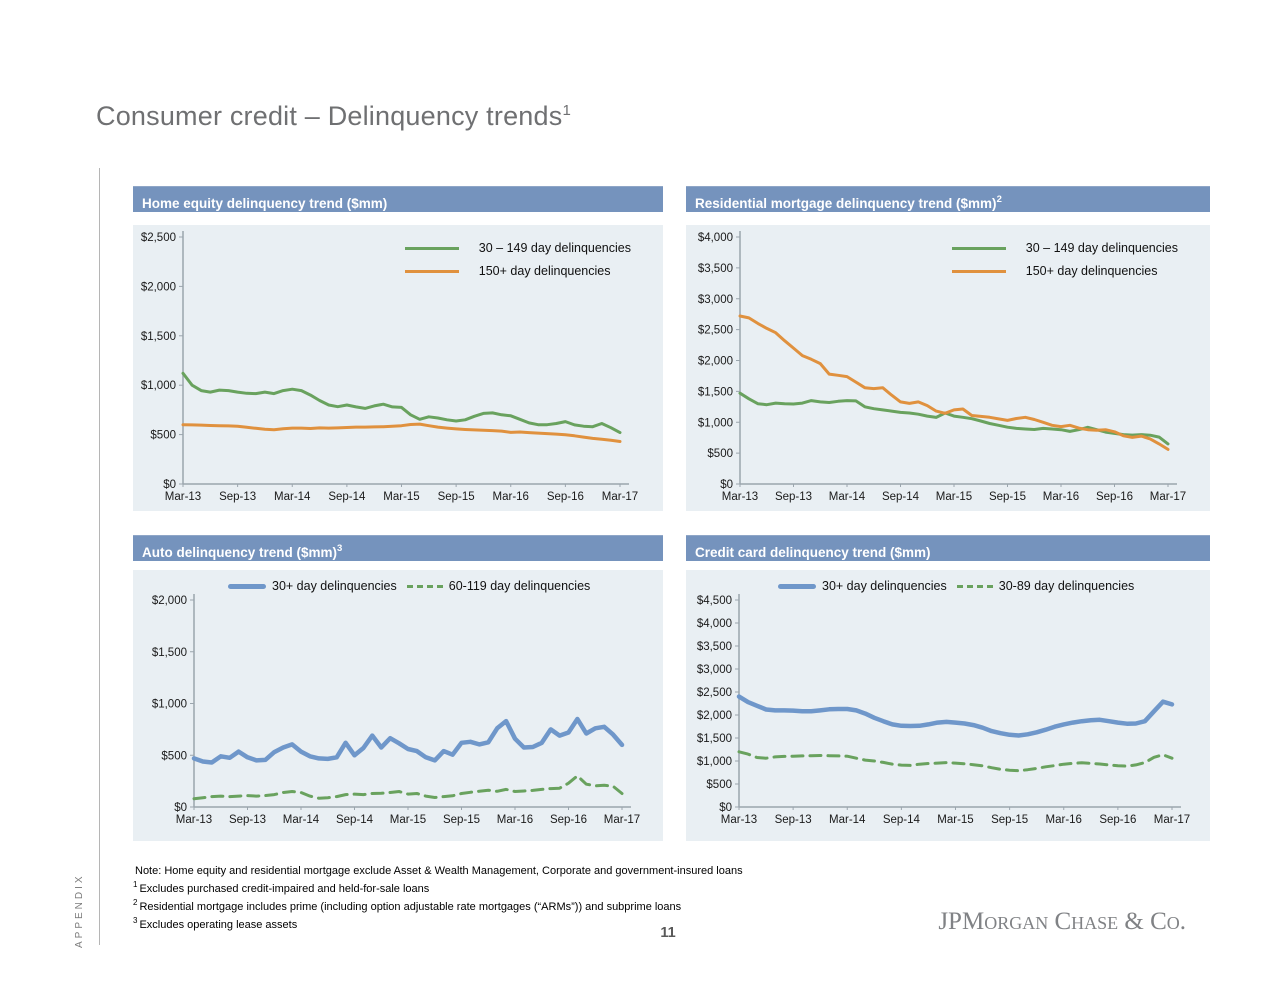 This screenshot has height=989, width=1280. Describe the element at coordinates (954, 382) in the screenshot. I see `series-line-orange` at that location.